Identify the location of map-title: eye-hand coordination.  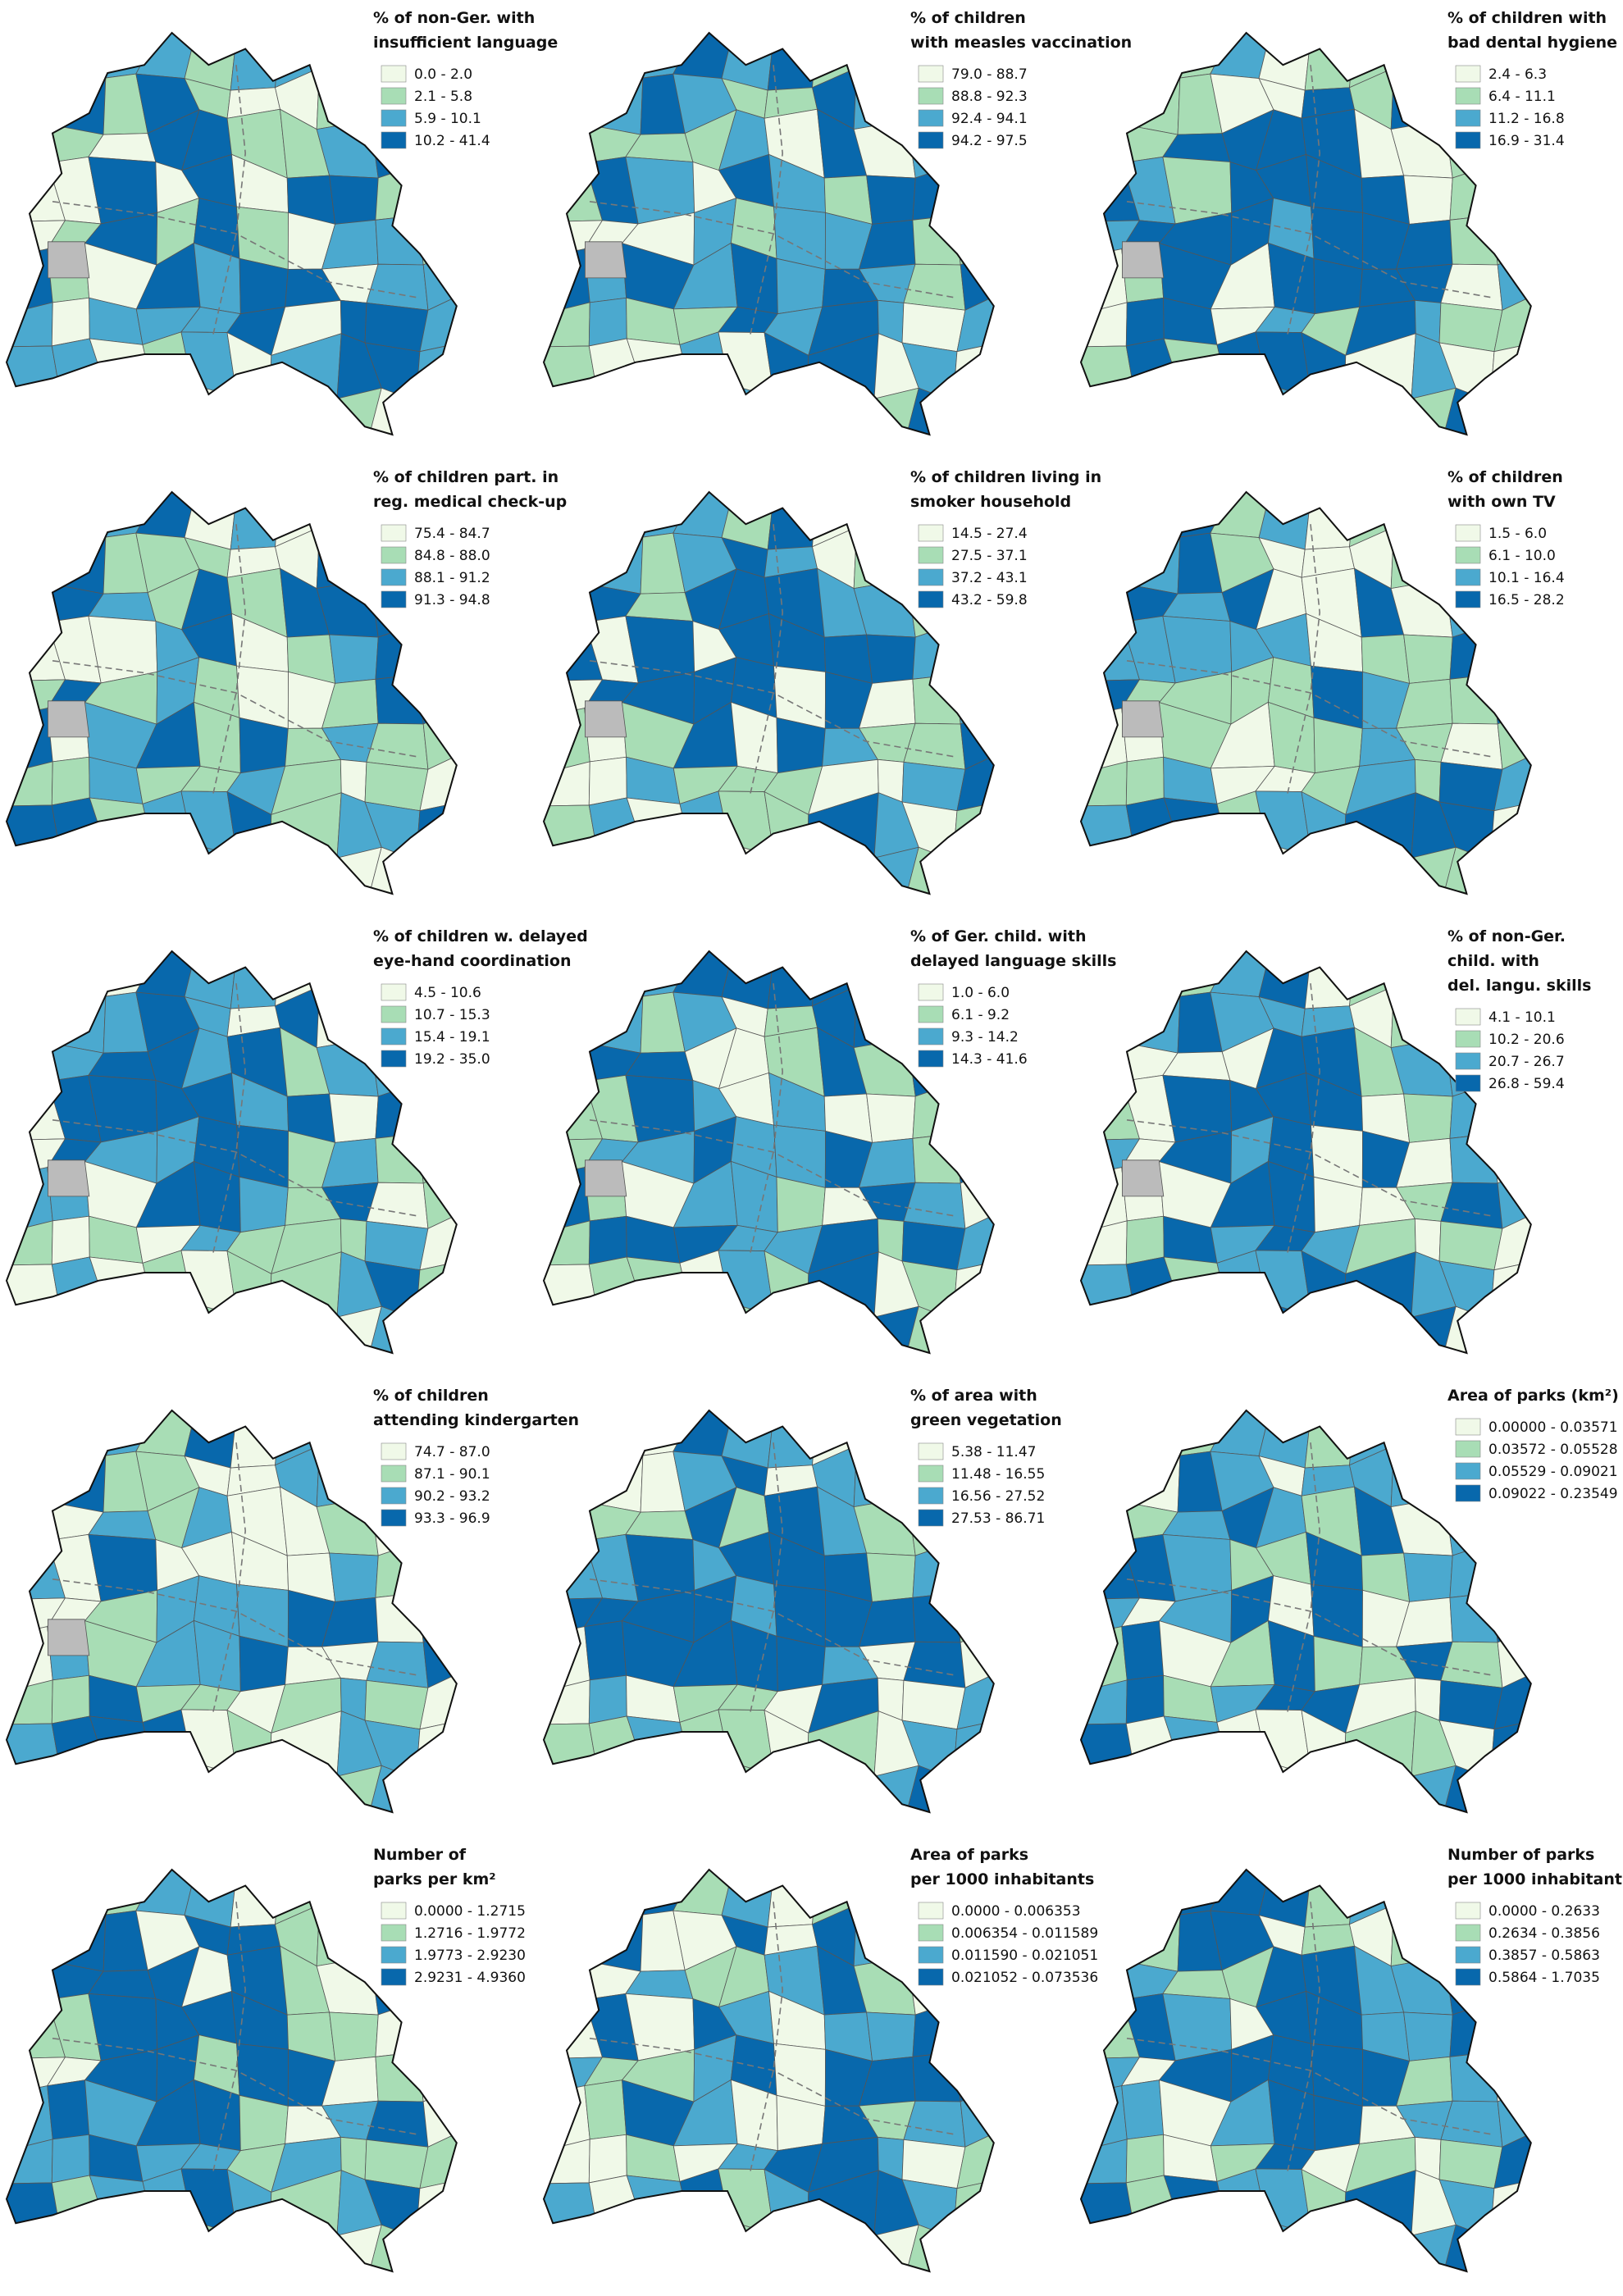
(472, 961).